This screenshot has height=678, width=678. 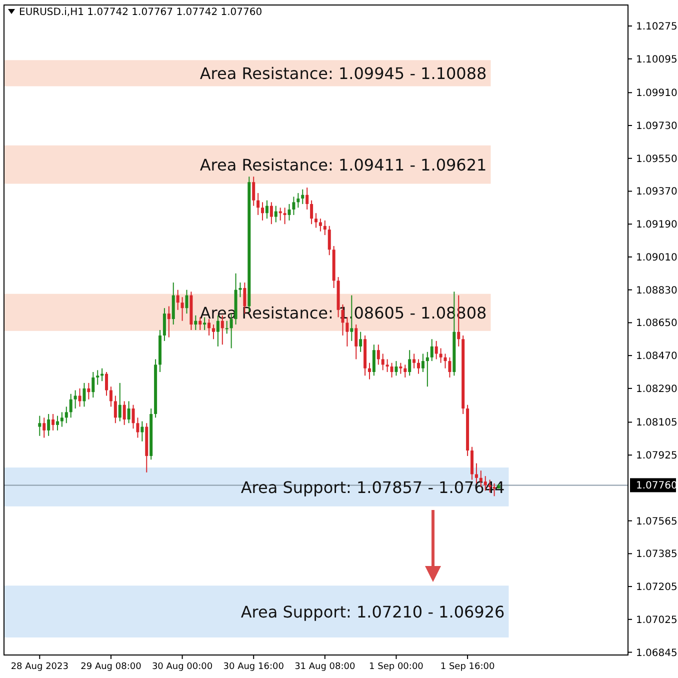 I want to click on x-tick-label: 30 Aug 00:00, so click(x=182, y=667).